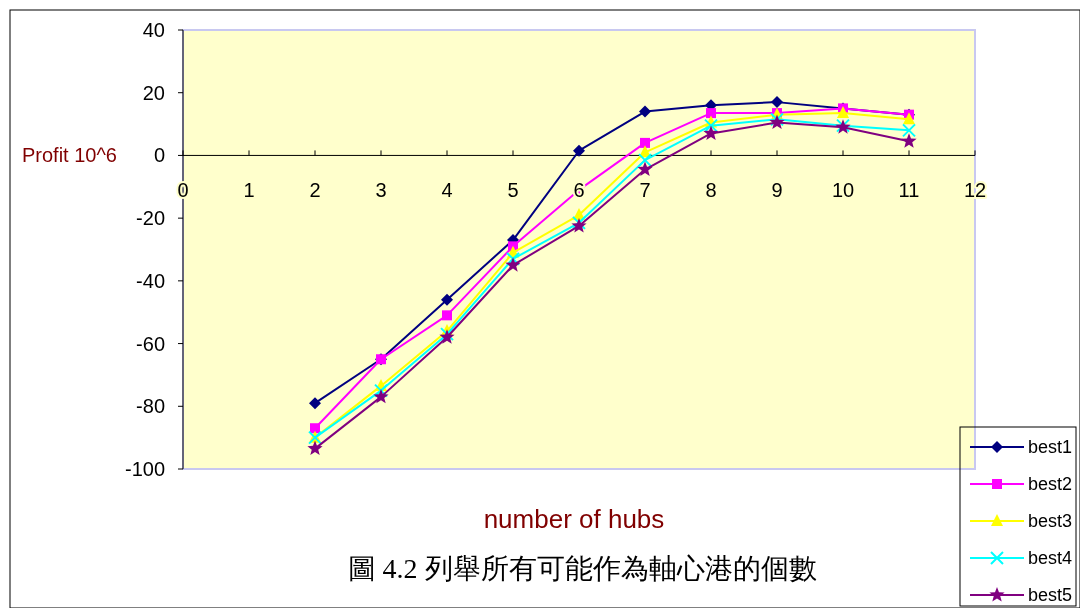 This screenshot has width=1080, height=608. I want to click on y-tick-label: -40, so click(150, 280).